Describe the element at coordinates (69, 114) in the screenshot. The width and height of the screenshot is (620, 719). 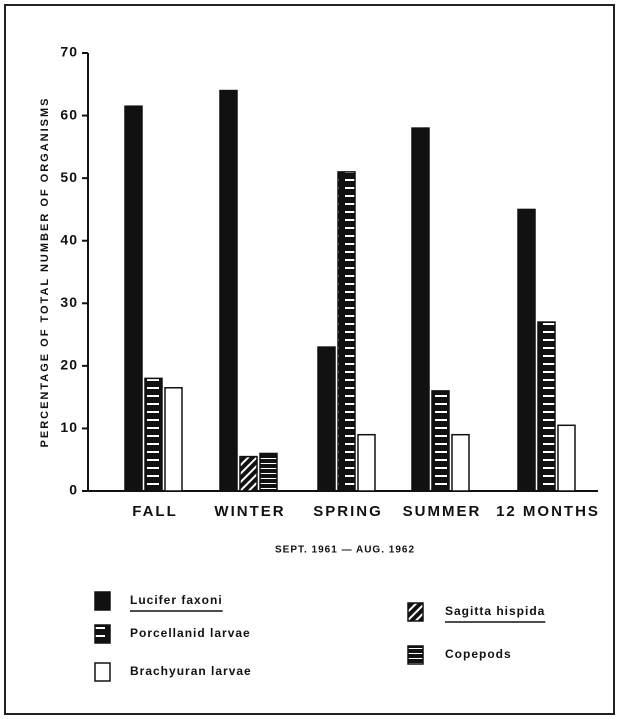
I see `y-tick-label: 60` at that location.